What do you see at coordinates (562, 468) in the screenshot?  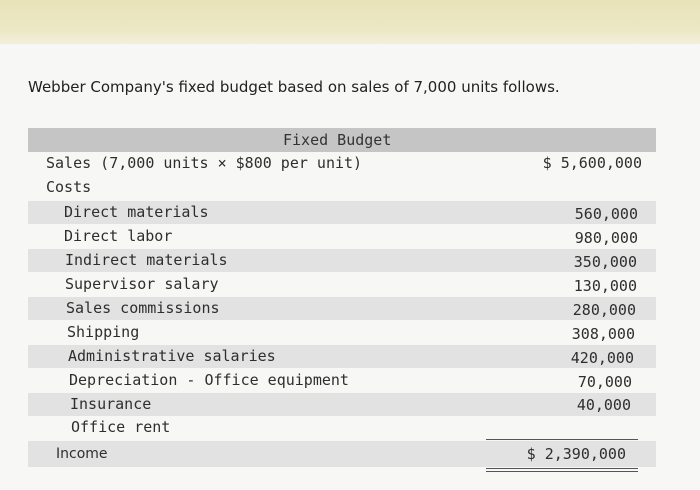 I see `double-rule-top` at bounding box center [562, 468].